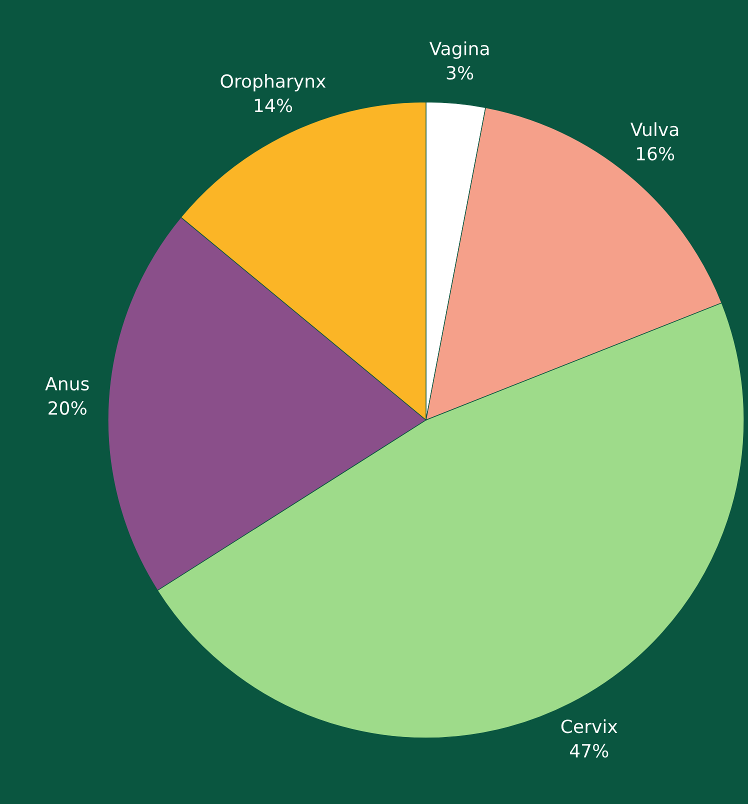 Image resolution: width=748 pixels, height=804 pixels. I want to click on slice-label: Vagina, so click(459, 50).